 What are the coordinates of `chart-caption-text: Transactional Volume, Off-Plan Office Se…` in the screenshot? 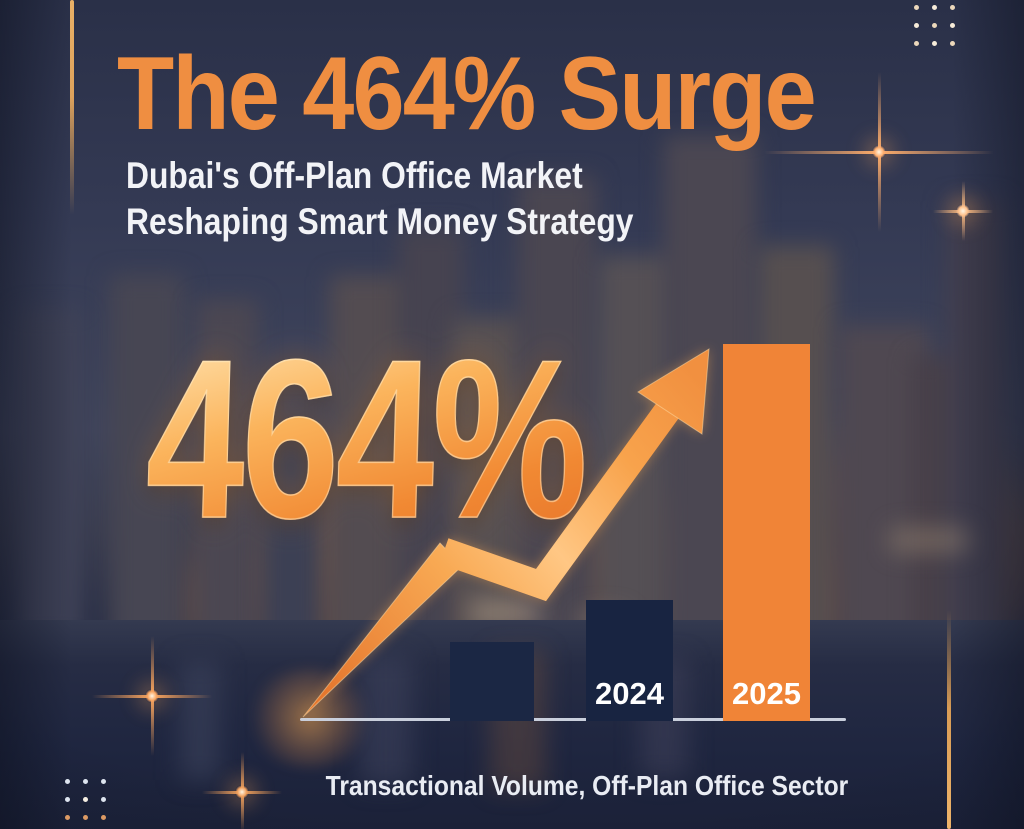 It's located at (587, 785).